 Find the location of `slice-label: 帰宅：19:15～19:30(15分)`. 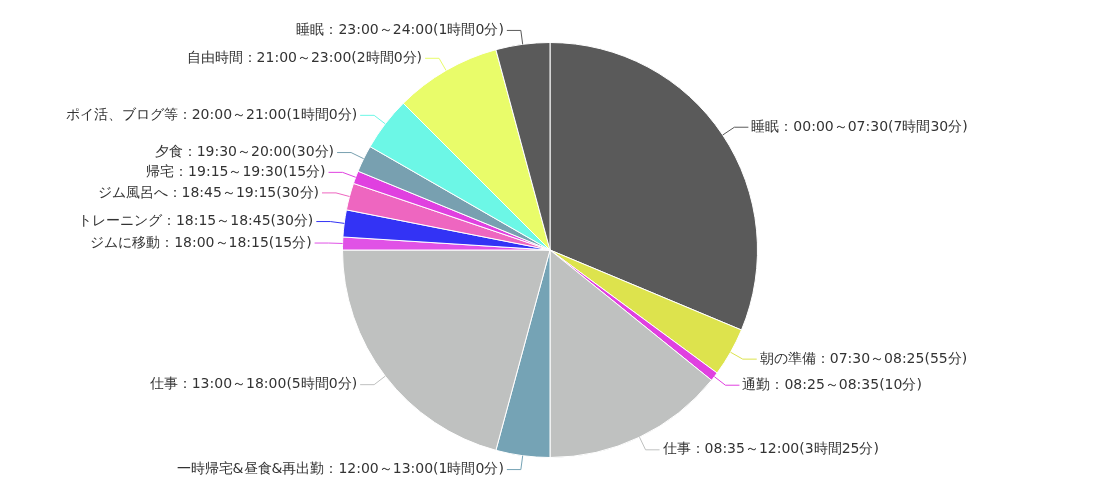

slice-label: 帰宅：19:15～19:30(15分) is located at coordinates (236, 171).